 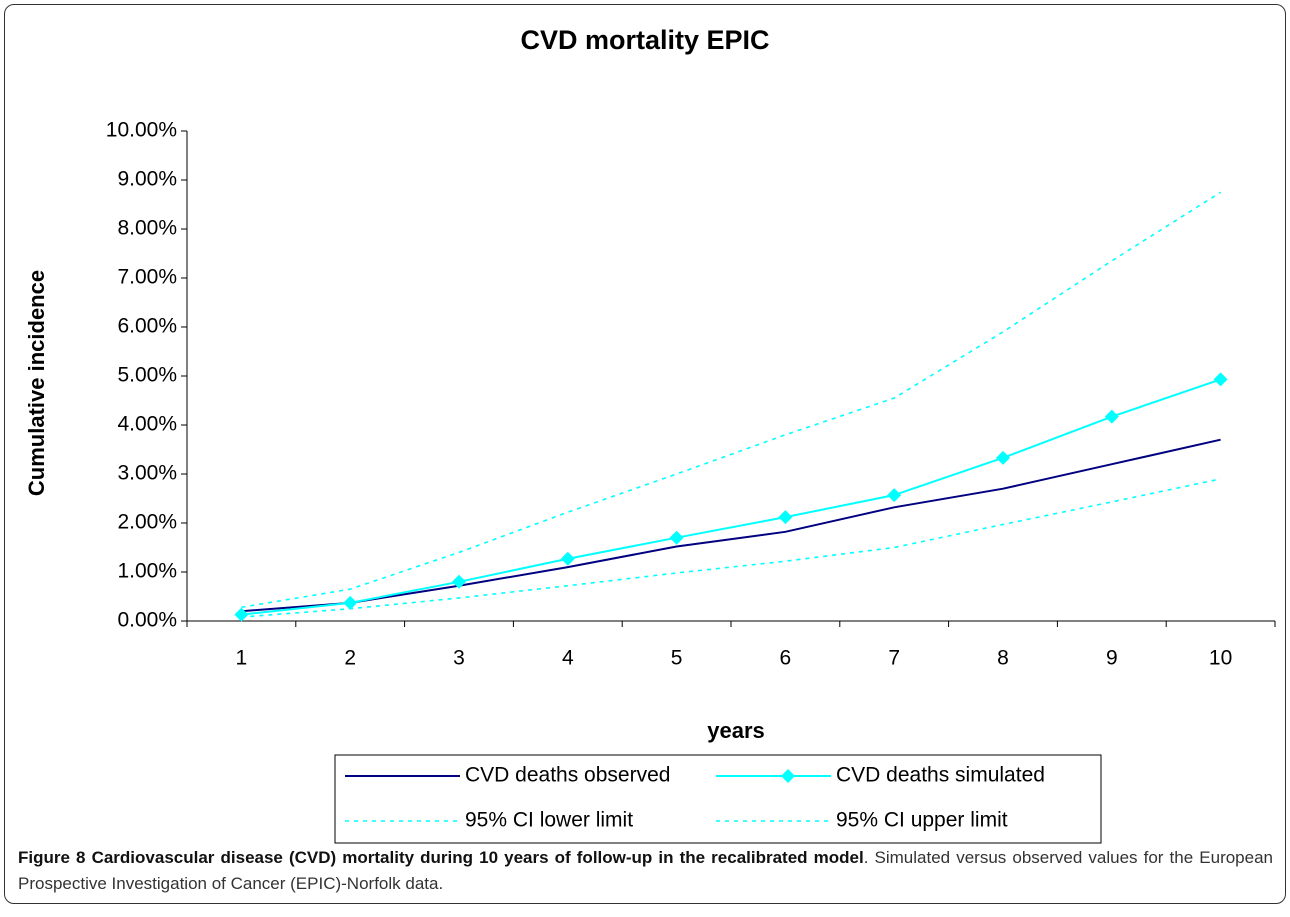 I want to click on y-tick-label: 4.00%, so click(x=147, y=424).